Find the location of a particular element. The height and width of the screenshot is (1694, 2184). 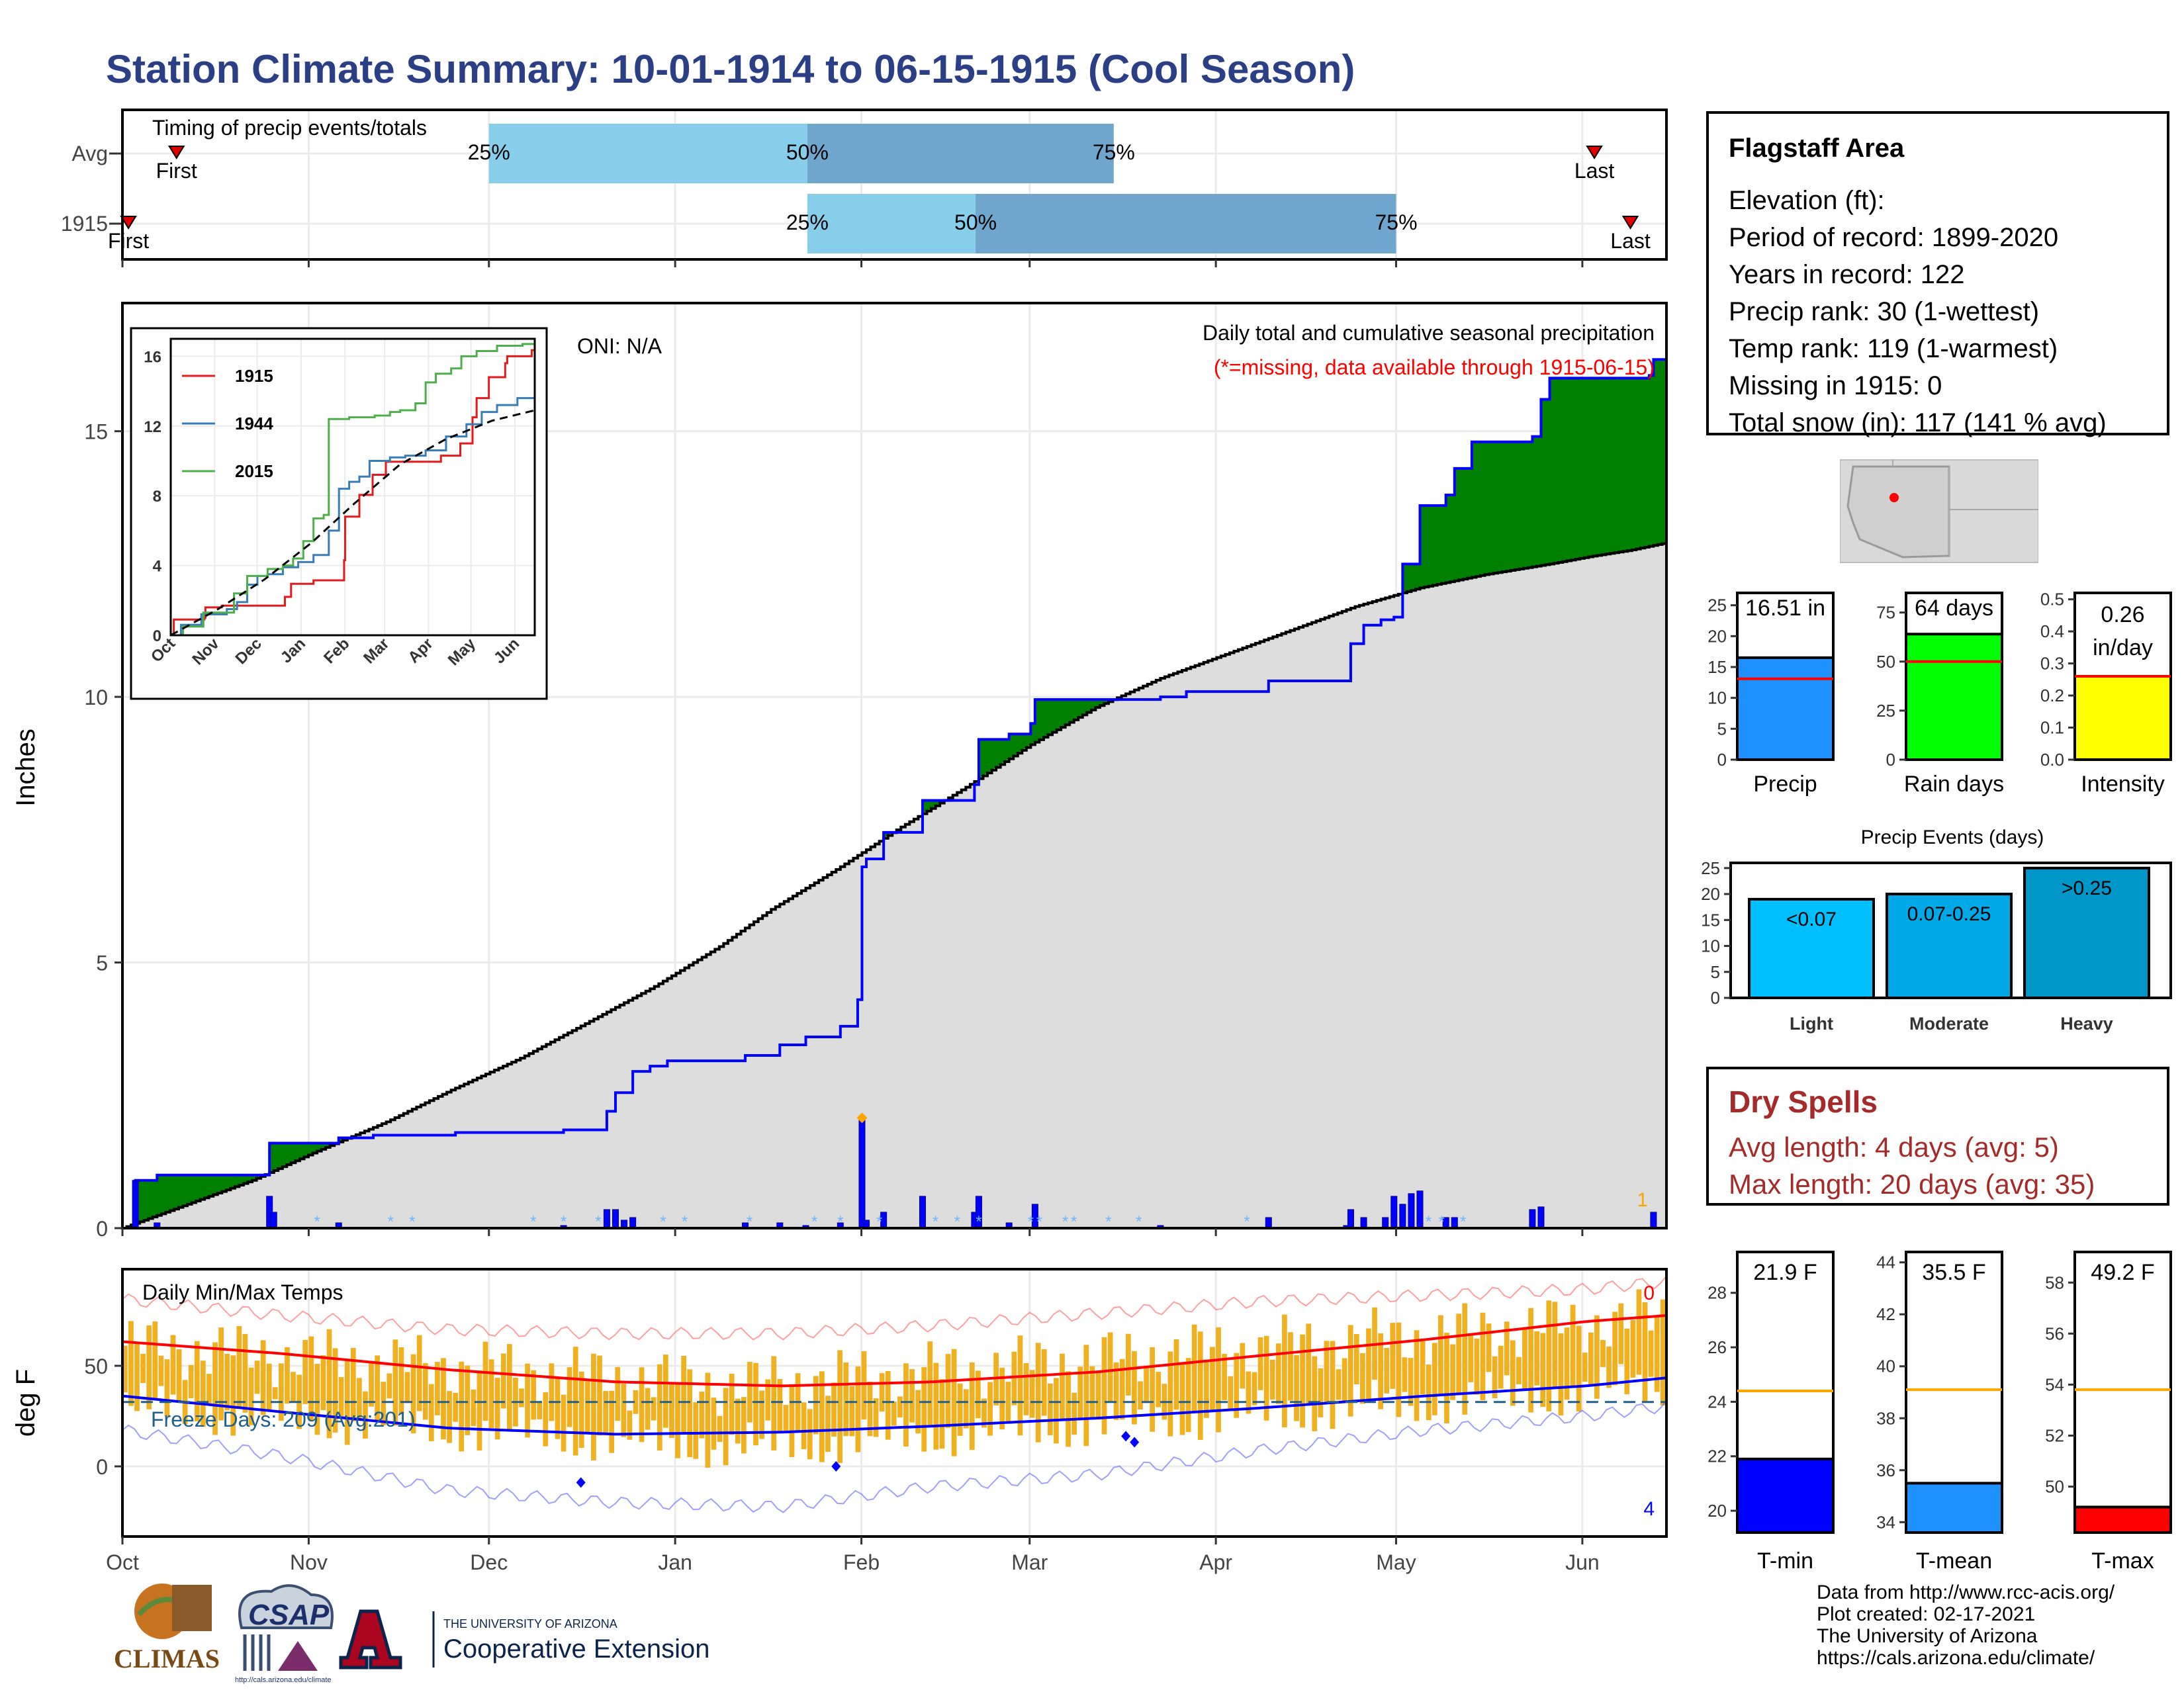

summary-tmax-label: T-max is located at coordinates (2122, 1561).